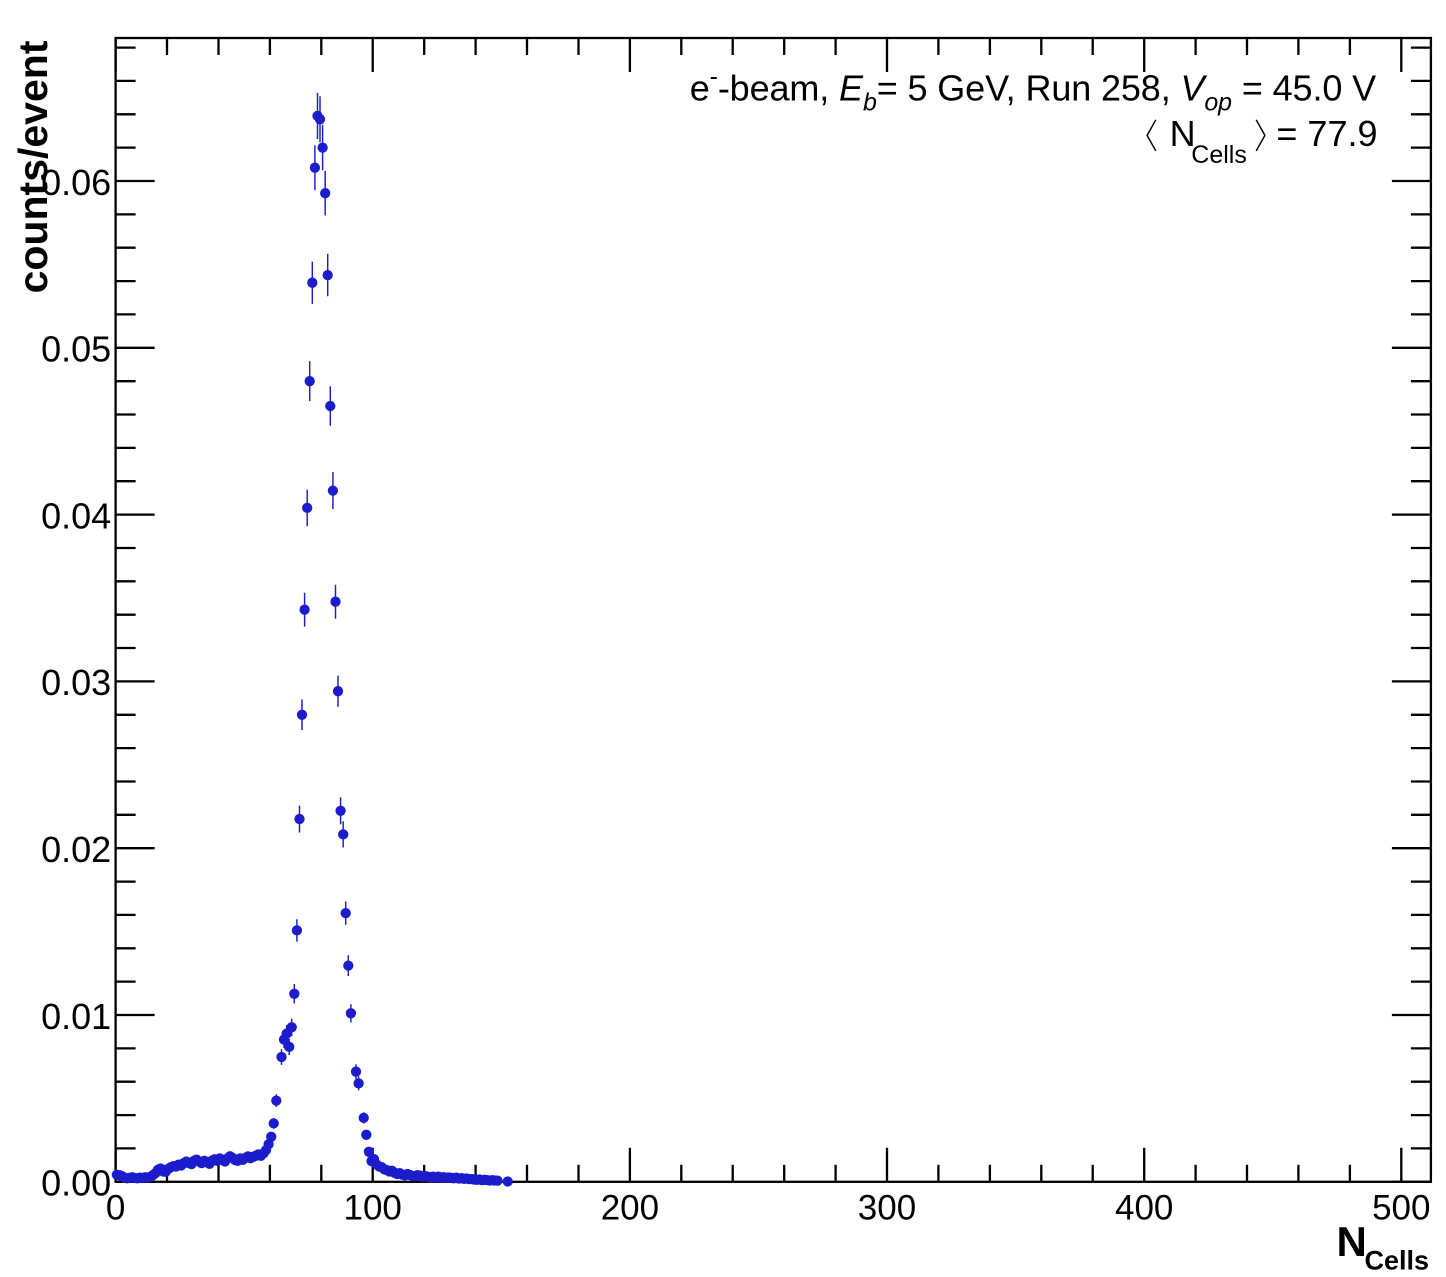 This screenshot has width=1446, height=1277. Describe the element at coordinates (76, 515) in the screenshot. I see `svg-text: 0.04` at that location.